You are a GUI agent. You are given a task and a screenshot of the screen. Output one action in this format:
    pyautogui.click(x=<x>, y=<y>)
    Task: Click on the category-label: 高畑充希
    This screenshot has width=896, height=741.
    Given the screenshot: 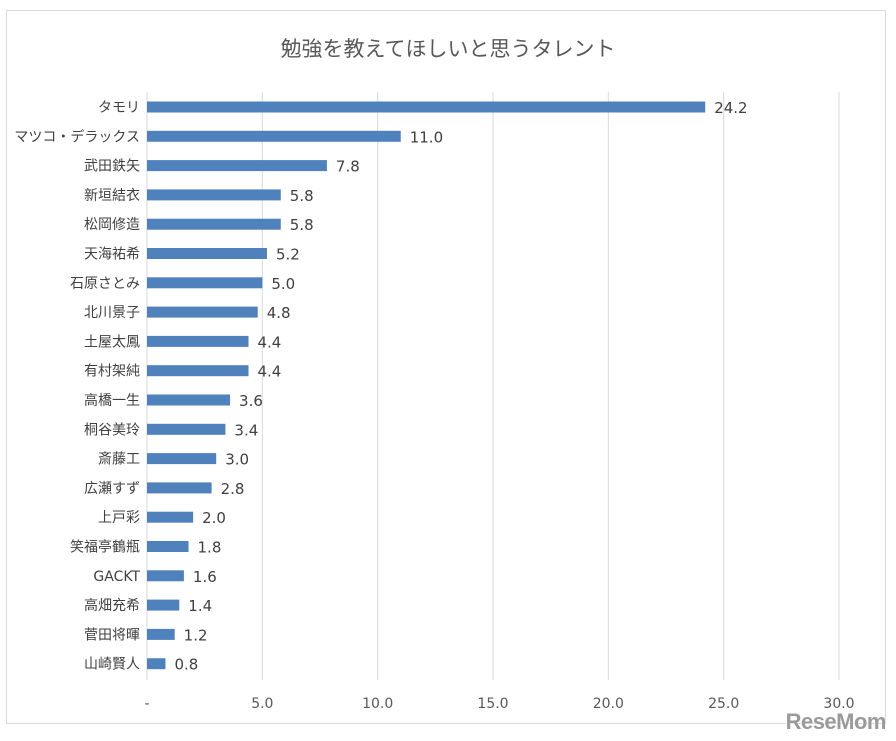 What is the action you would take?
    pyautogui.click(x=112, y=605)
    